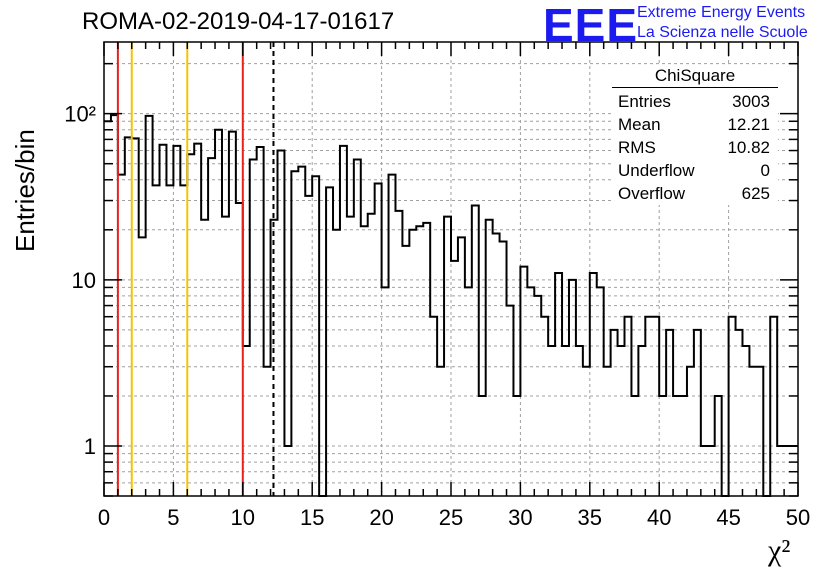 The height and width of the screenshot is (572, 836). Describe the element at coordinates (451, 517) in the screenshot. I see `x-tick-label: 25` at that location.